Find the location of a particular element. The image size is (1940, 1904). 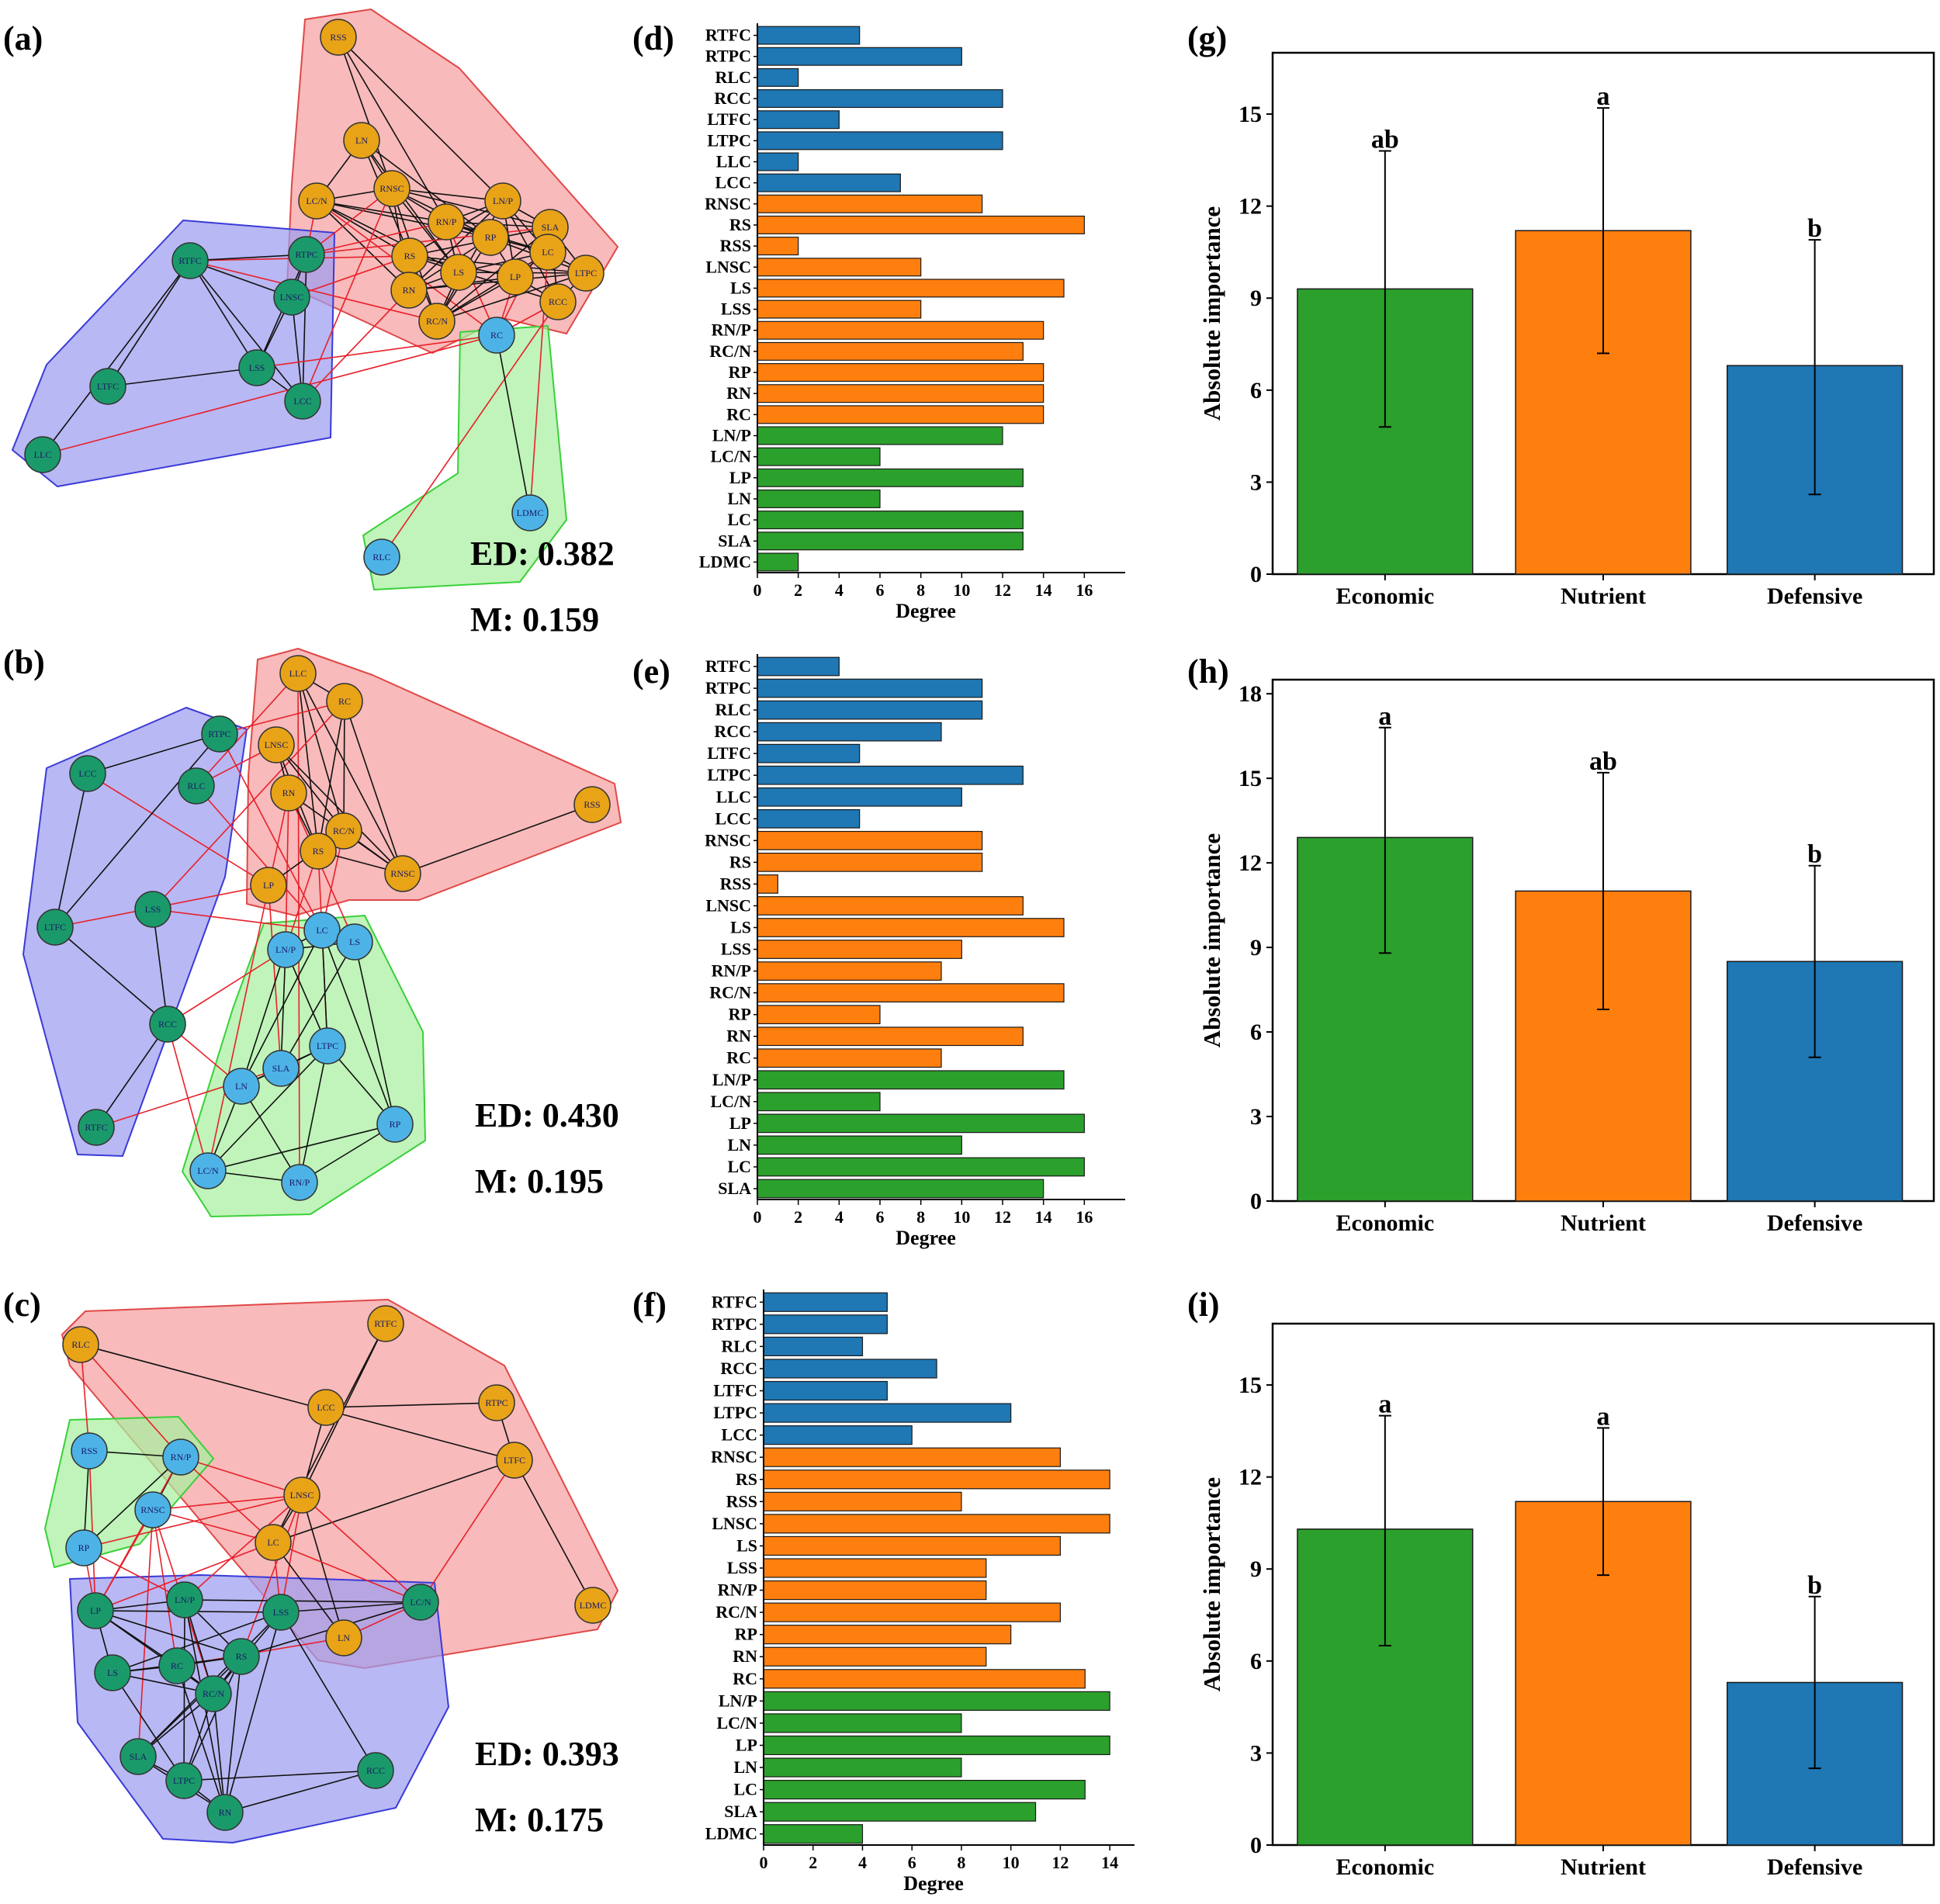

category-label-sla: SLA is located at coordinates (740, 1811).